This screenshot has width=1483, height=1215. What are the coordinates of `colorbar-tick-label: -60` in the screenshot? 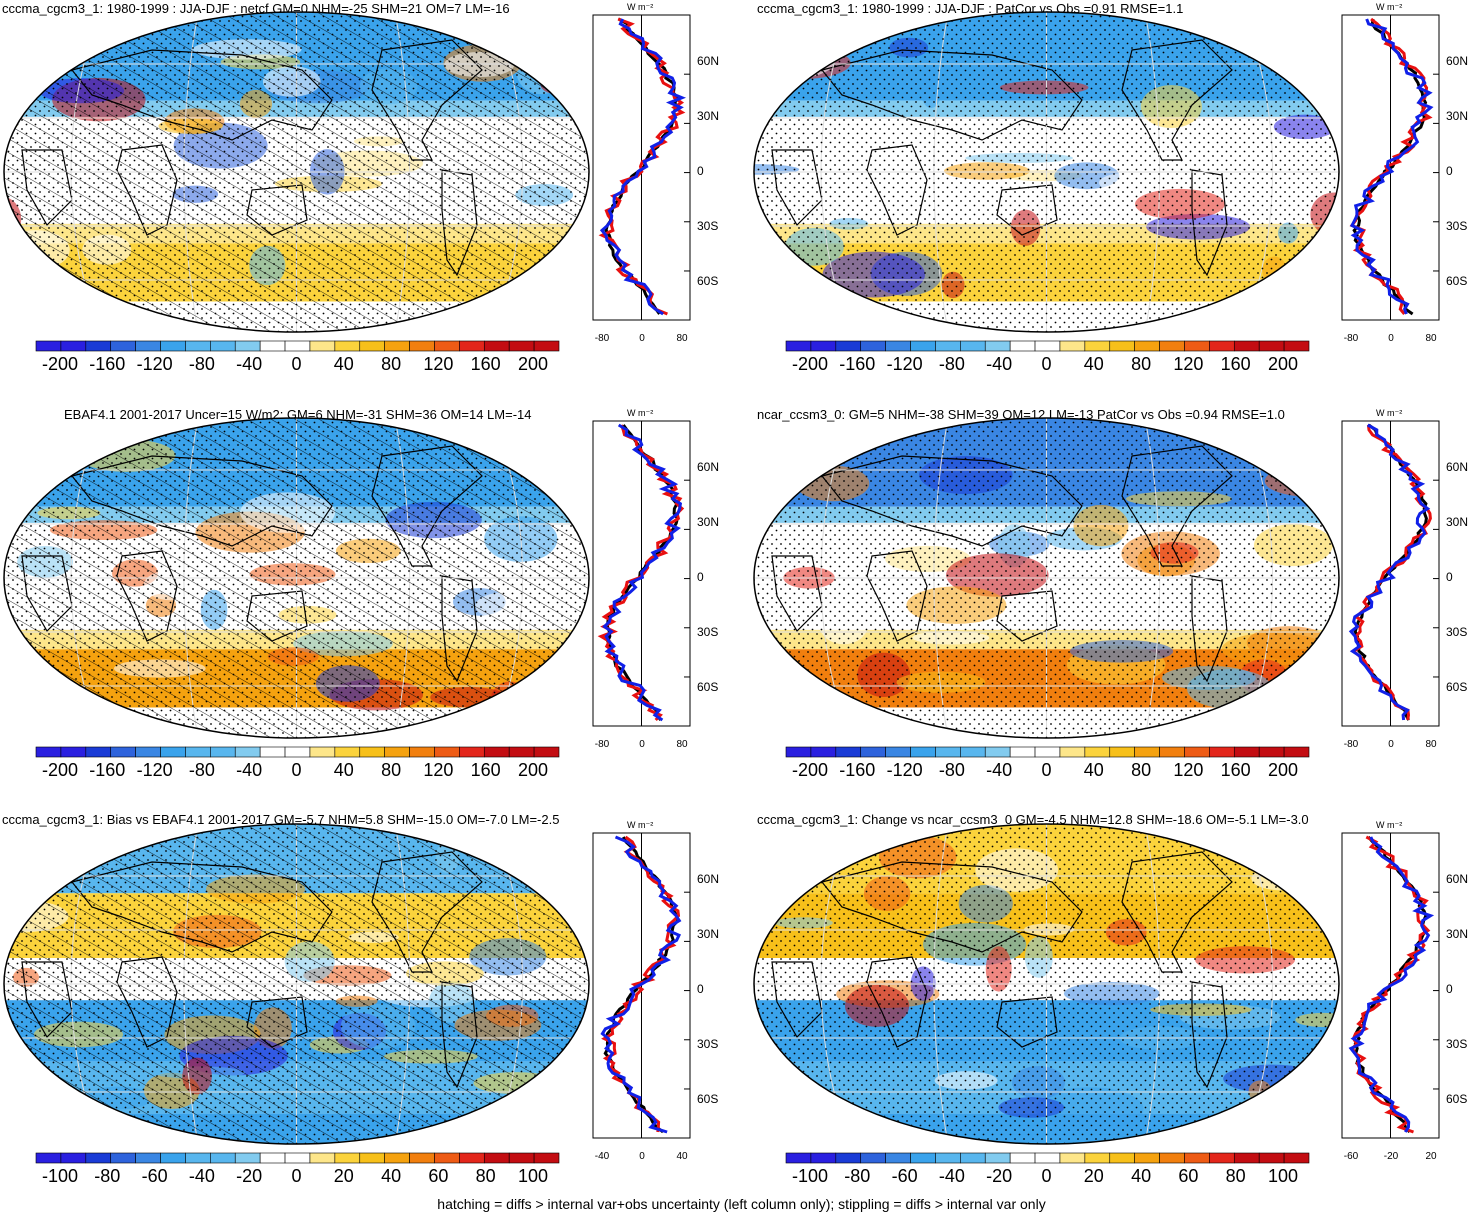 It's located at (154, 1176).